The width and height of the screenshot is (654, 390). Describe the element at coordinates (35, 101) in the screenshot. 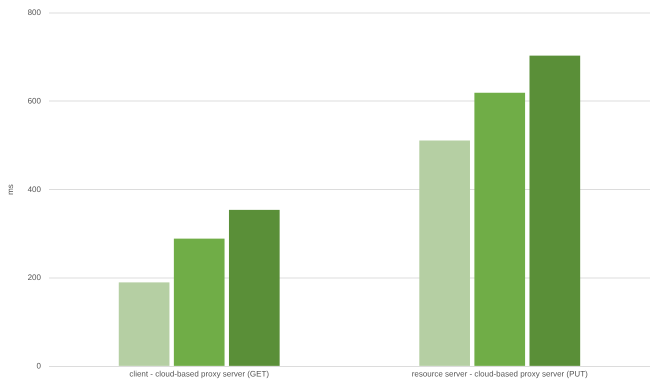

I see `y-tick-label: 600` at that location.